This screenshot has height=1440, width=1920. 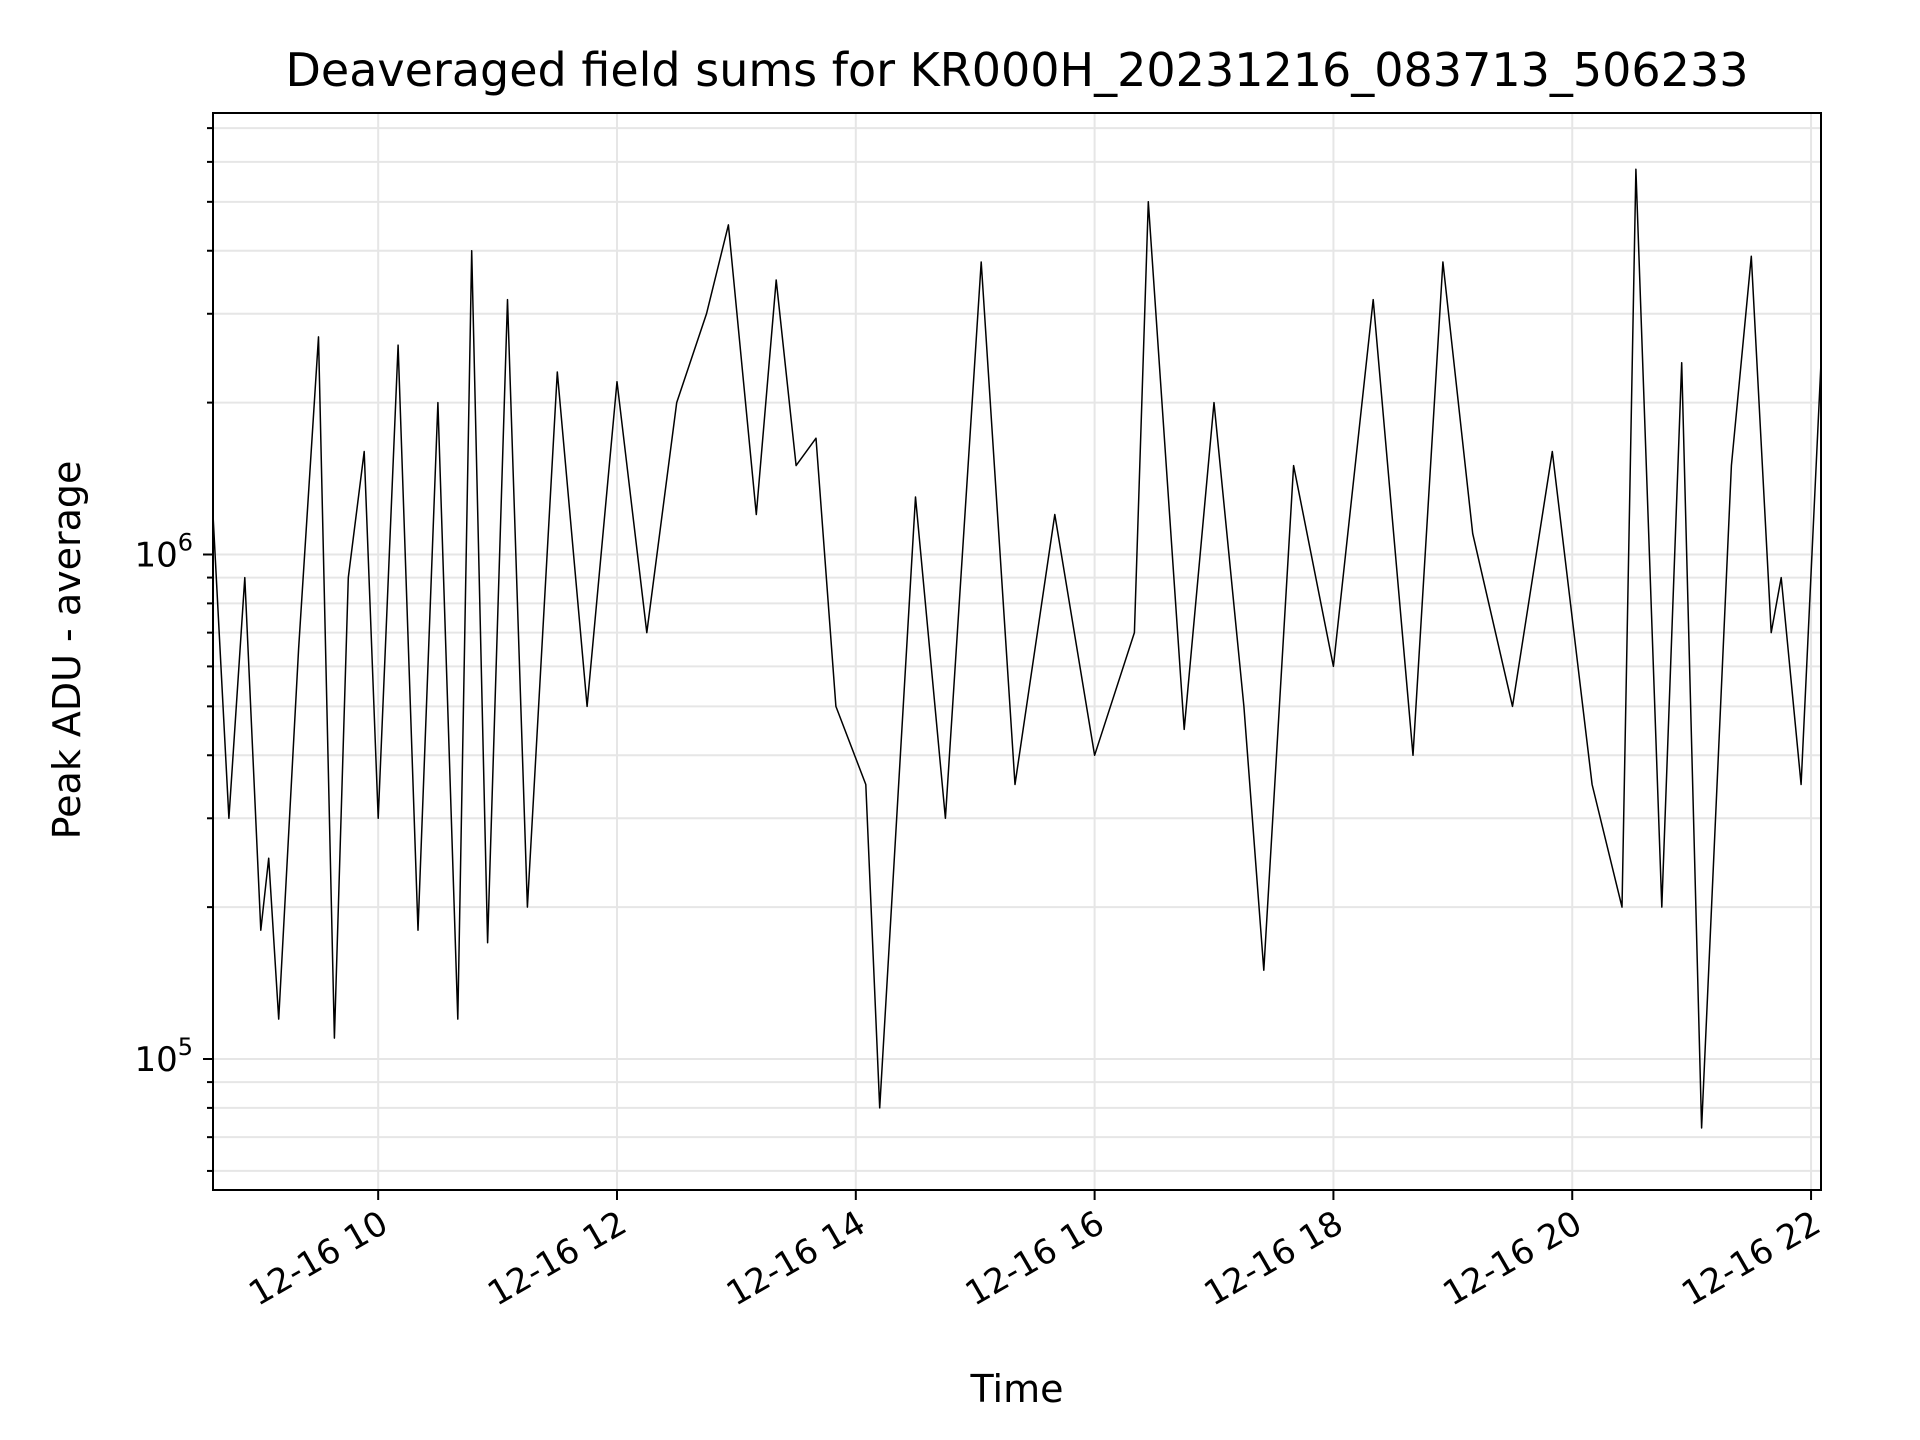 I want to click on x-tick-label: 12-16 16, so click(x=1035, y=1258).